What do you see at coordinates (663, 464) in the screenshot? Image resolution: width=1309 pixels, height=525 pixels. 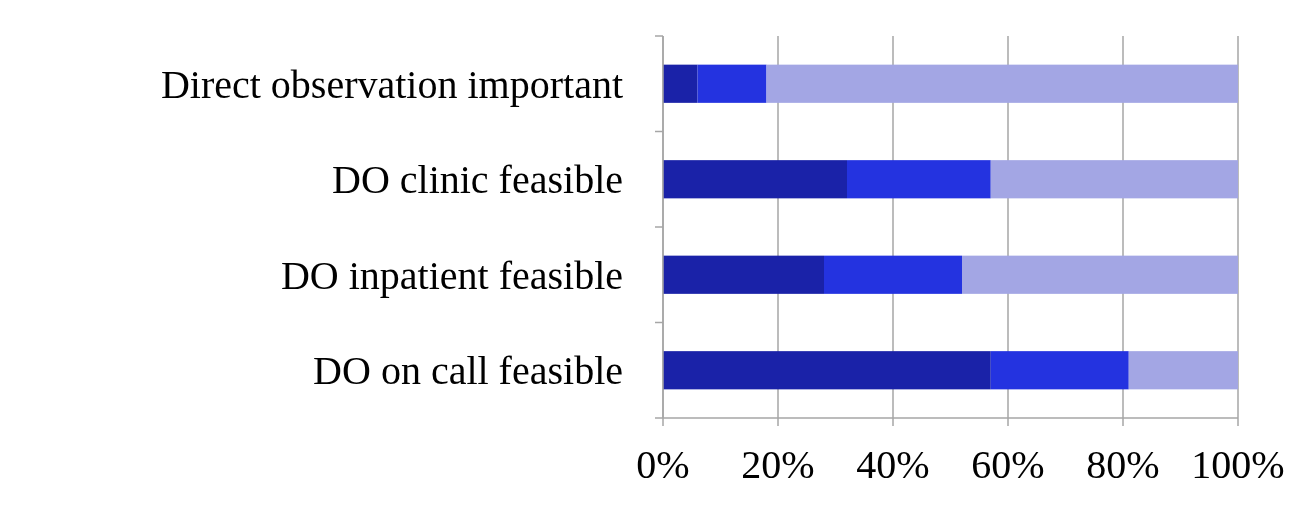 I see `x-tick-label: 0%` at bounding box center [663, 464].